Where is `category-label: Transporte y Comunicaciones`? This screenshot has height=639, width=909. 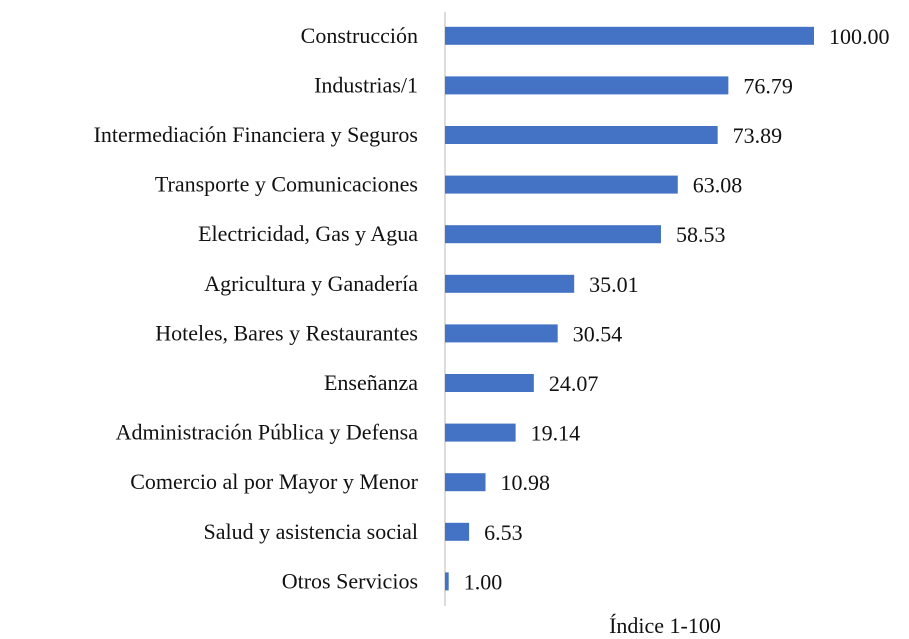
category-label: Transporte y Comunicaciones is located at coordinates (286, 184).